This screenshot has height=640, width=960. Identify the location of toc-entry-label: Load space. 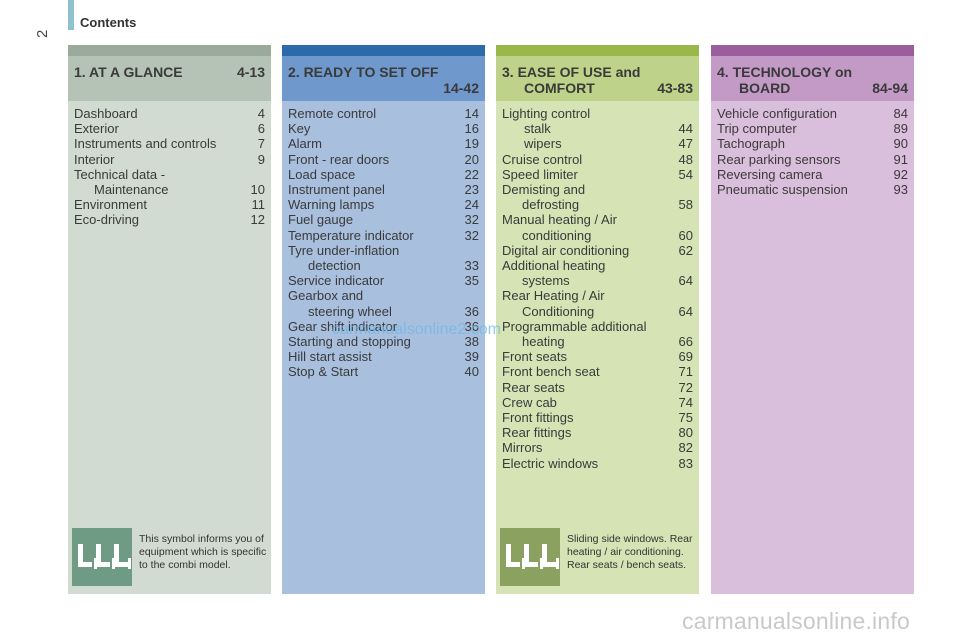
(322, 174).